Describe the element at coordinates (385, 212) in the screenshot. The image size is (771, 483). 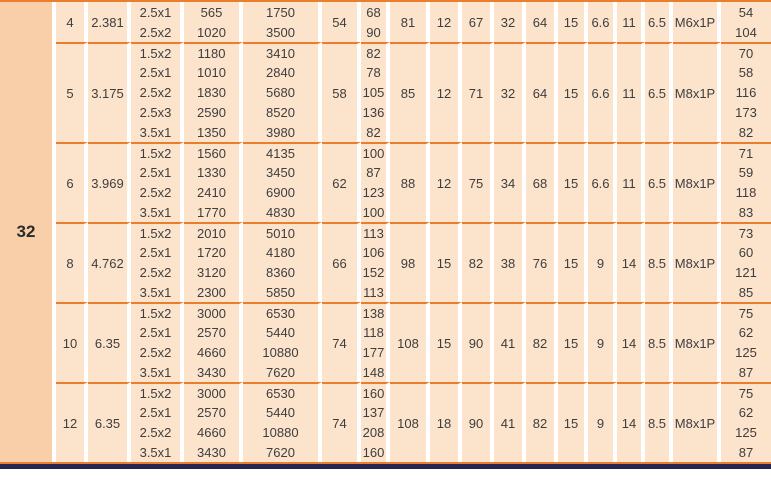
I see `table-row: 3.5x1 1770 4830 100 83` at that location.